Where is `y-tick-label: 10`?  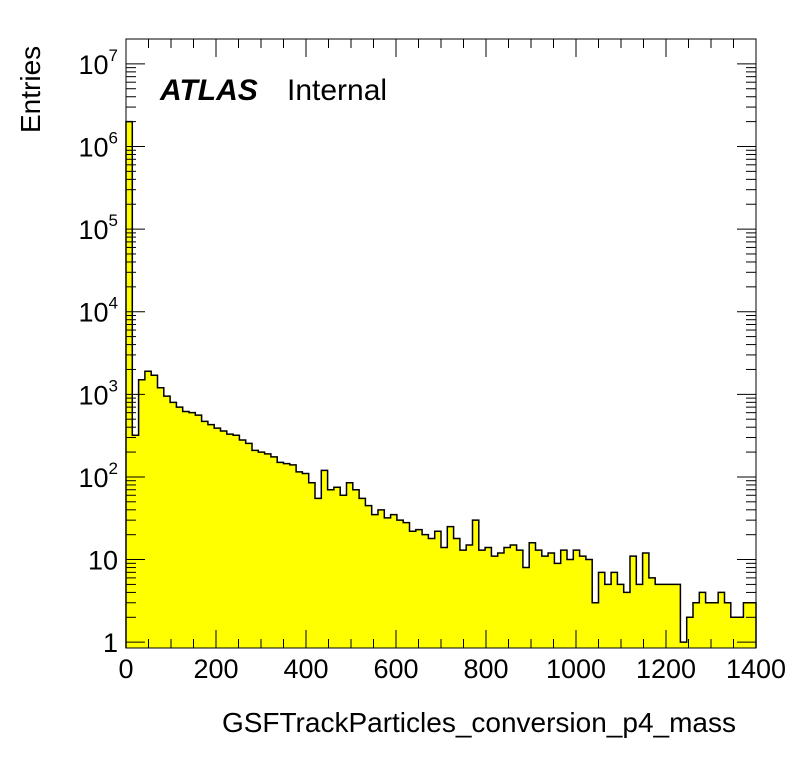 y-tick-label: 10 is located at coordinates (103, 561).